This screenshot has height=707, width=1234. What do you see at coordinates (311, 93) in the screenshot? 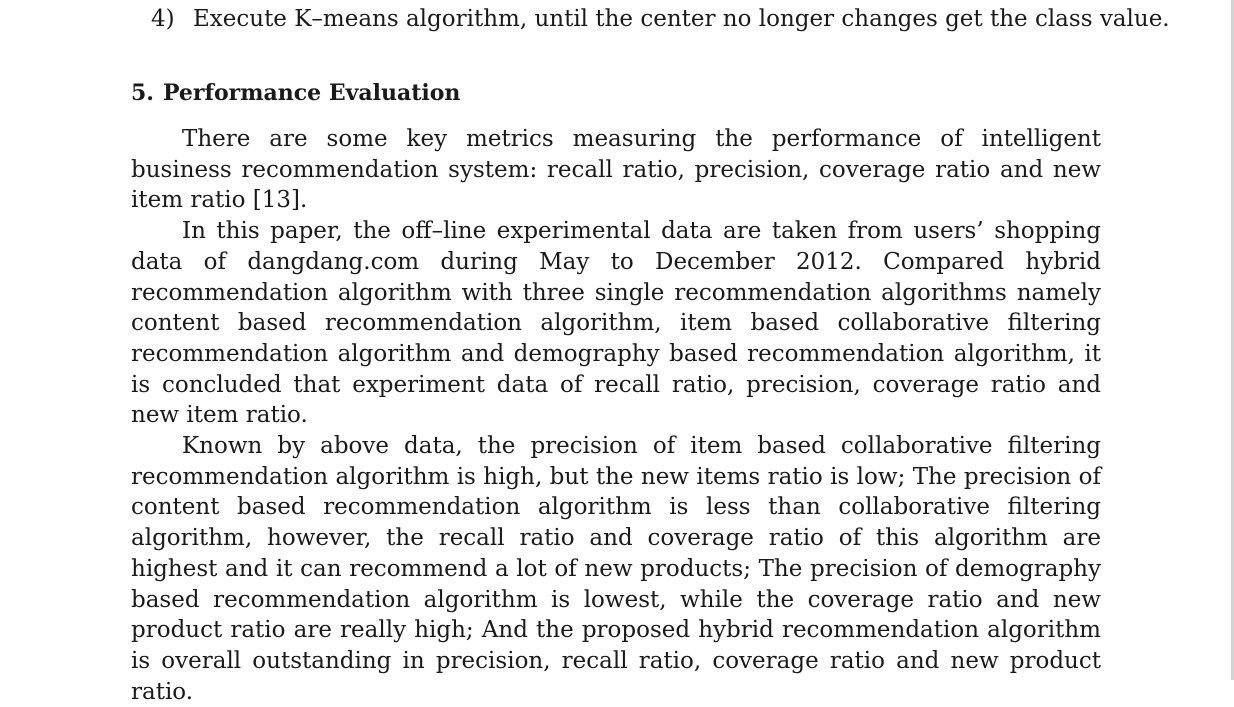
I see `section-title: Performance Evaluation` at bounding box center [311, 93].